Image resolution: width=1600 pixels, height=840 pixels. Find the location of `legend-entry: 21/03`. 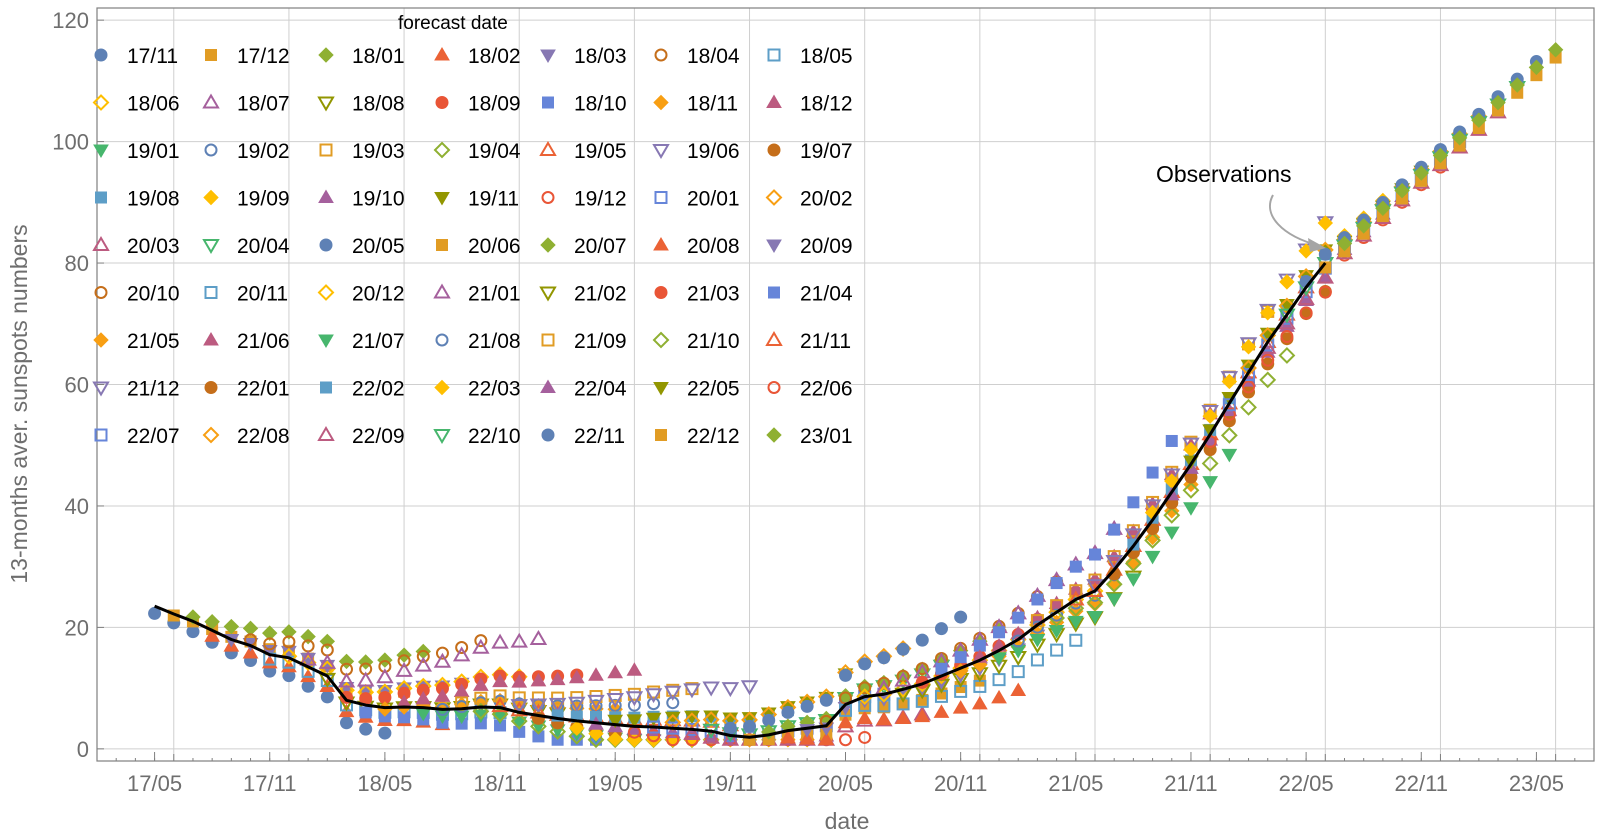

legend-entry: 21/03 is located at coordinates (697, 294).